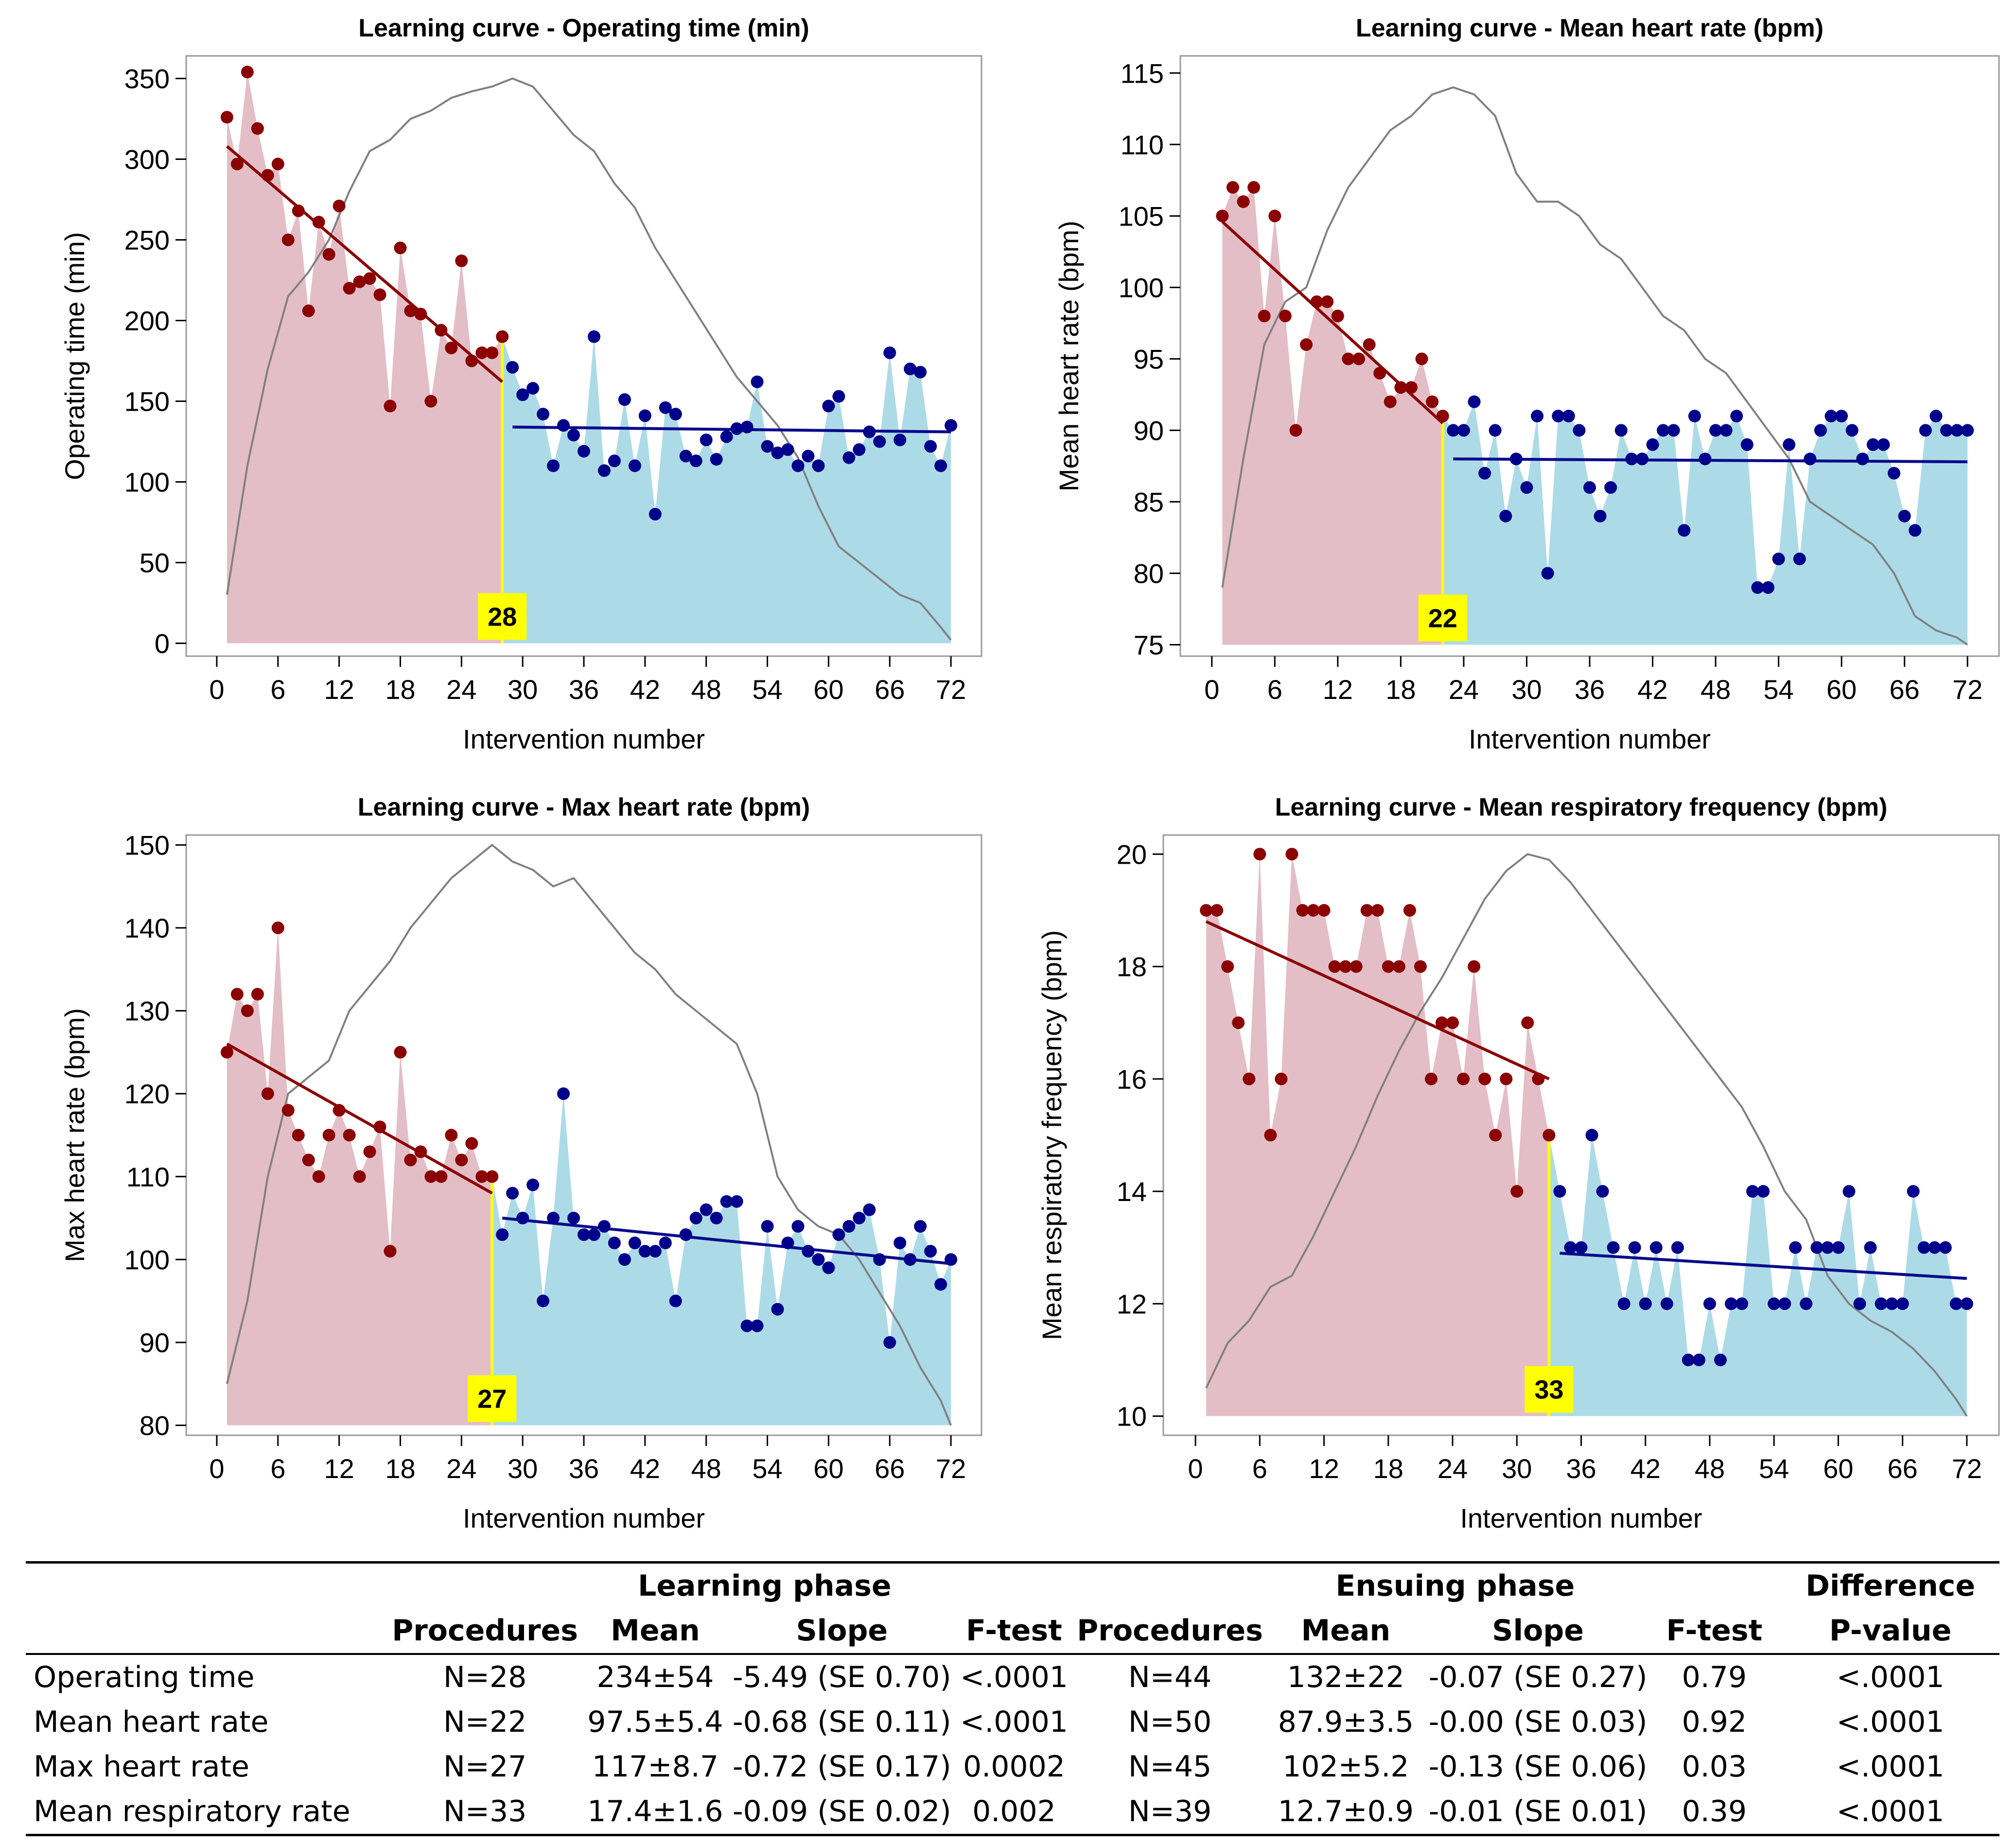 The width and height of the screenshot is (2016, 1845). I want to click on cutpoint-label: 27, so click(492, 1399).